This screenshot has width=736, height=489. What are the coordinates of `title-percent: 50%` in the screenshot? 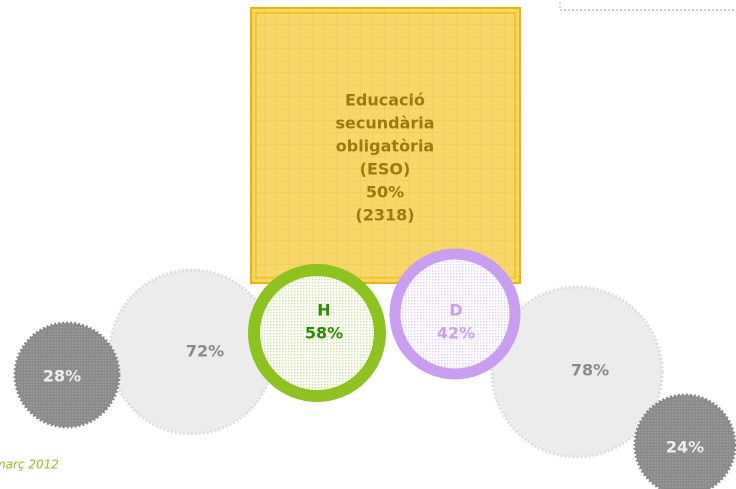 It's located at (385, 192).